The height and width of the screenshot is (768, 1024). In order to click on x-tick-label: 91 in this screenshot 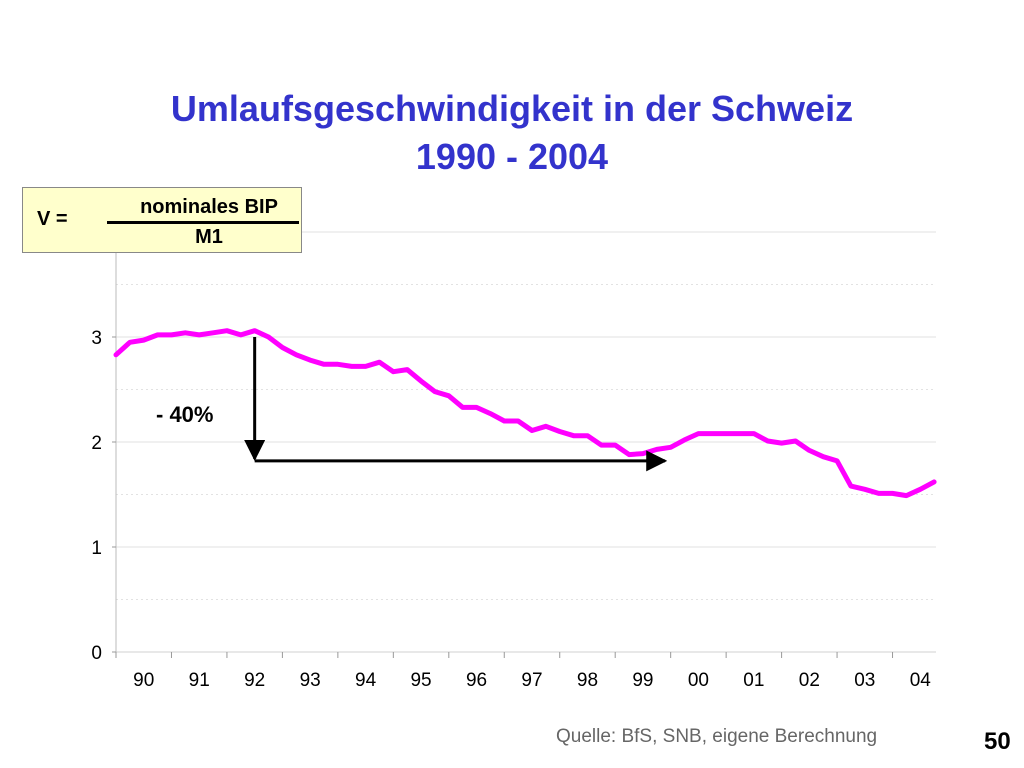, I will do `click(199, 680)`.